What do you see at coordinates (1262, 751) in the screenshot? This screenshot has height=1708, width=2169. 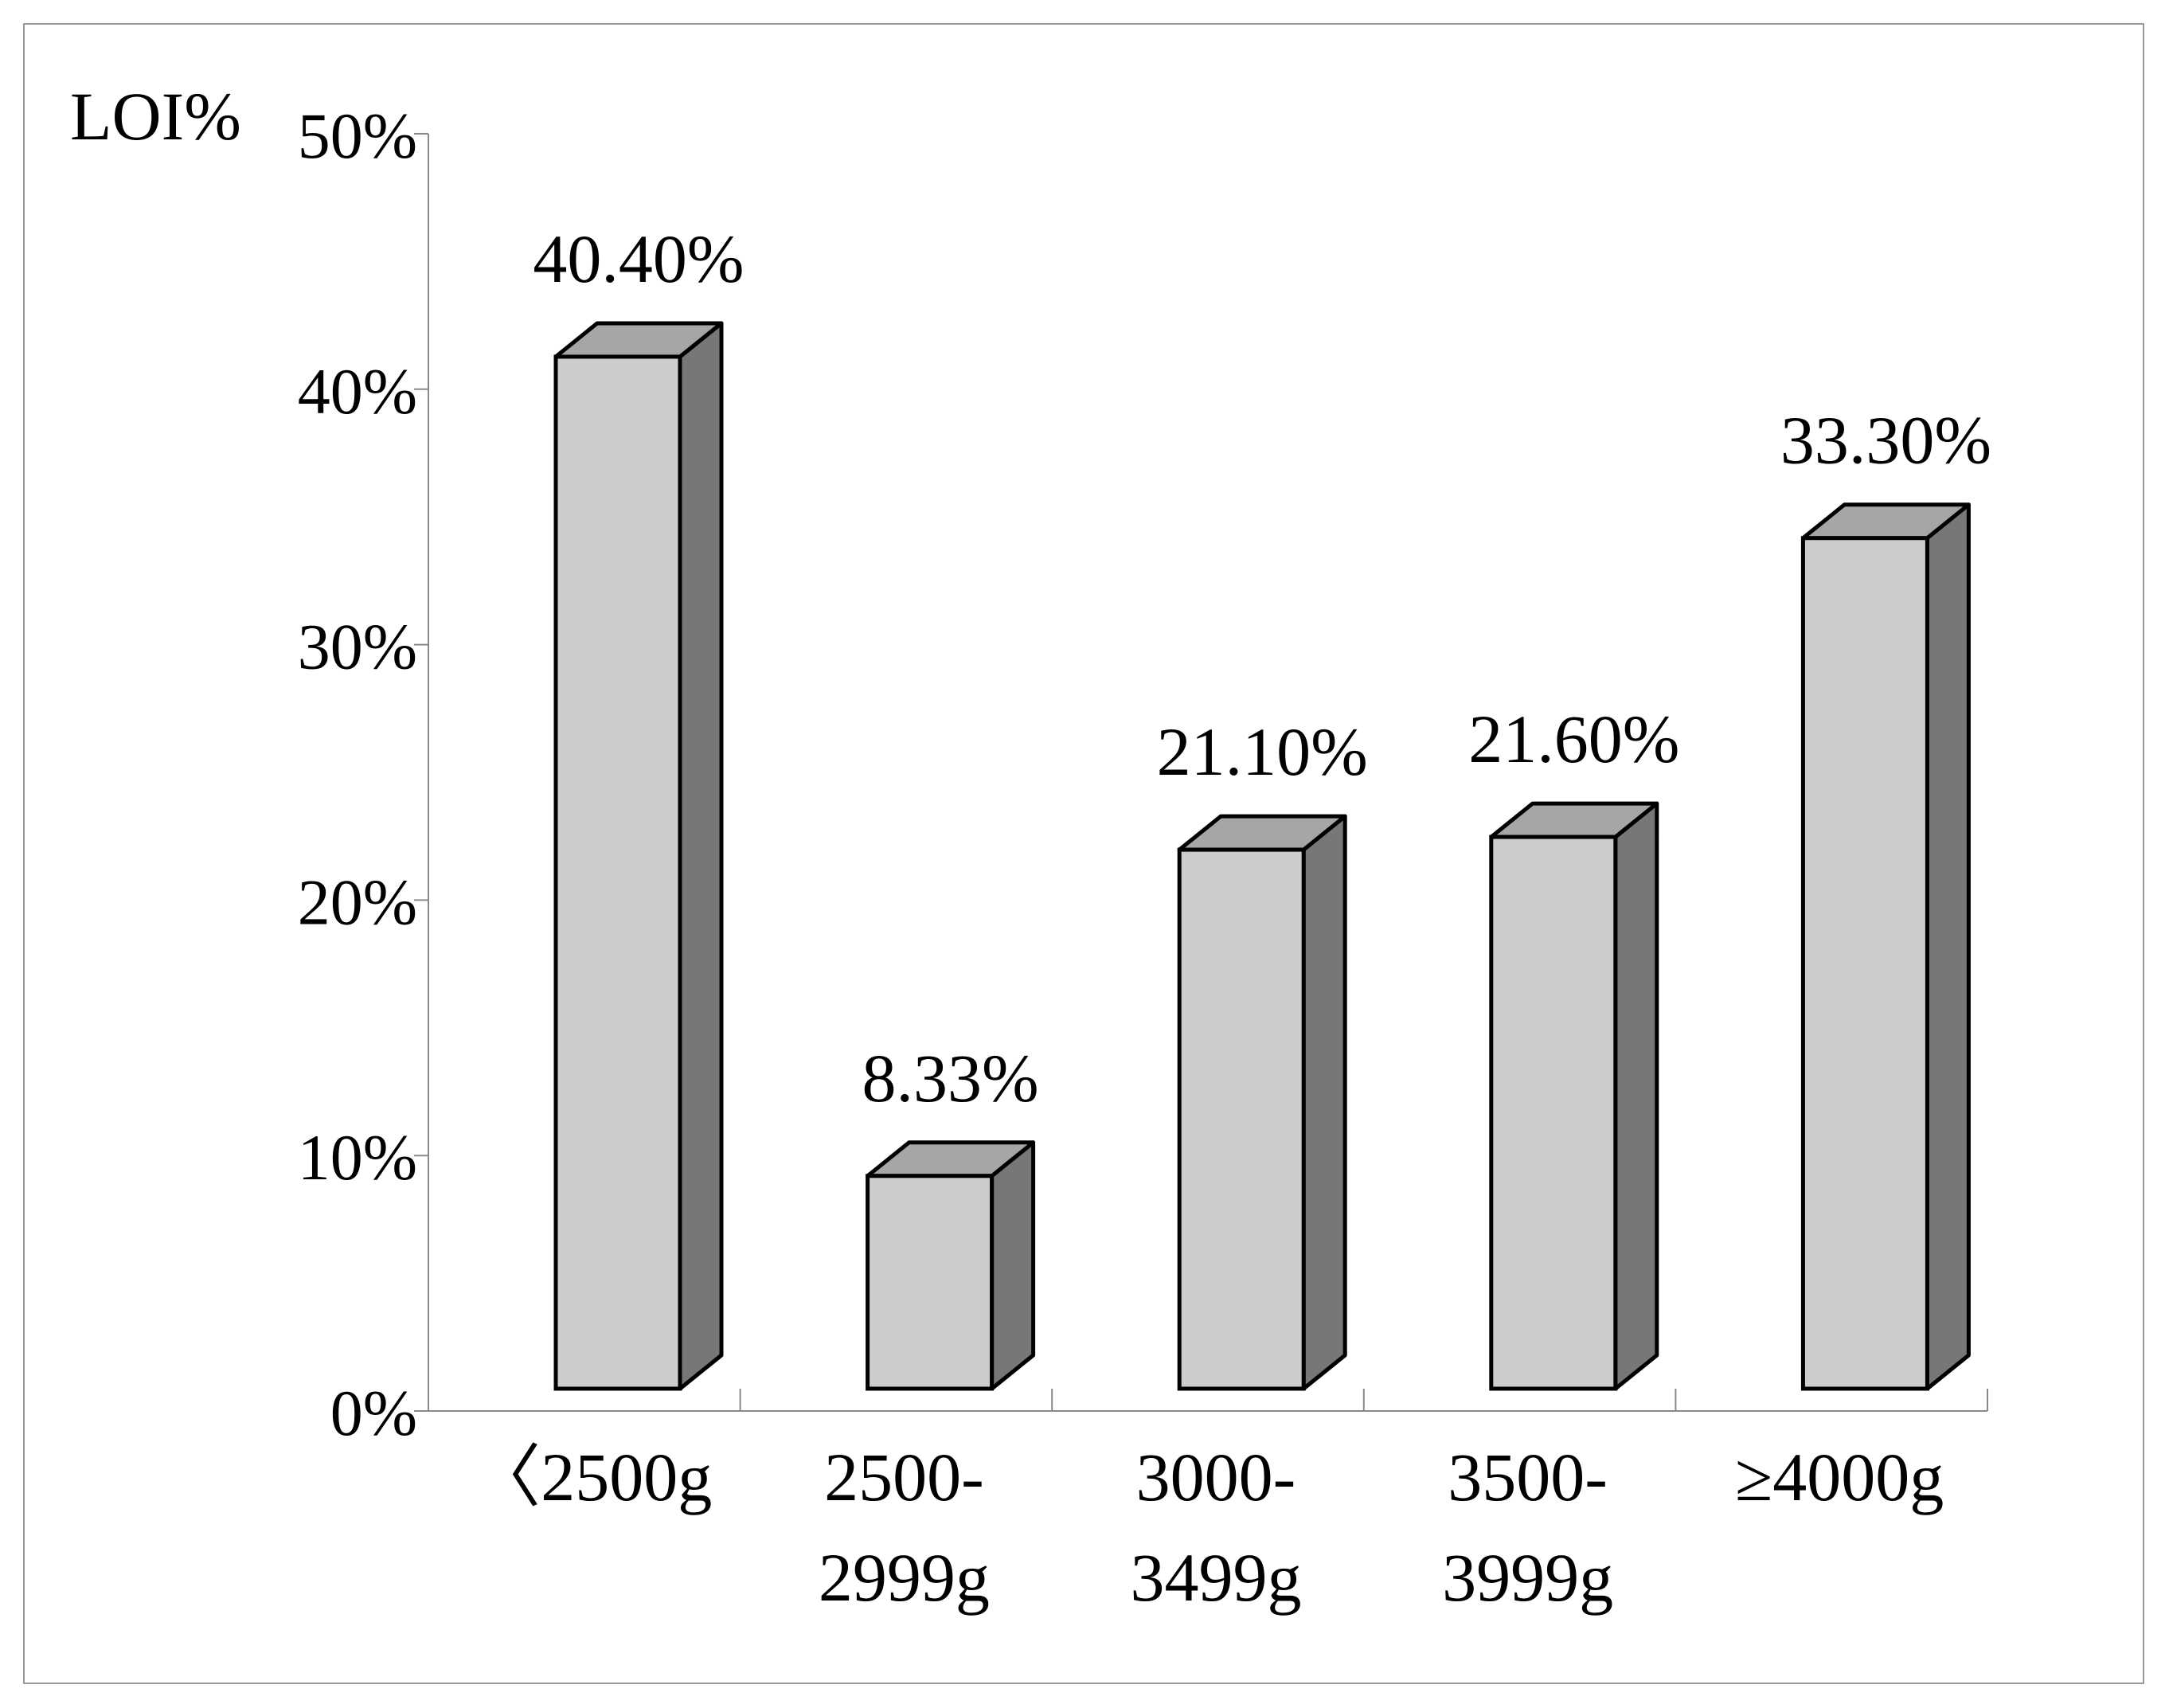 I see `data-label: 21.10%` at bounding box center [1262, 751].